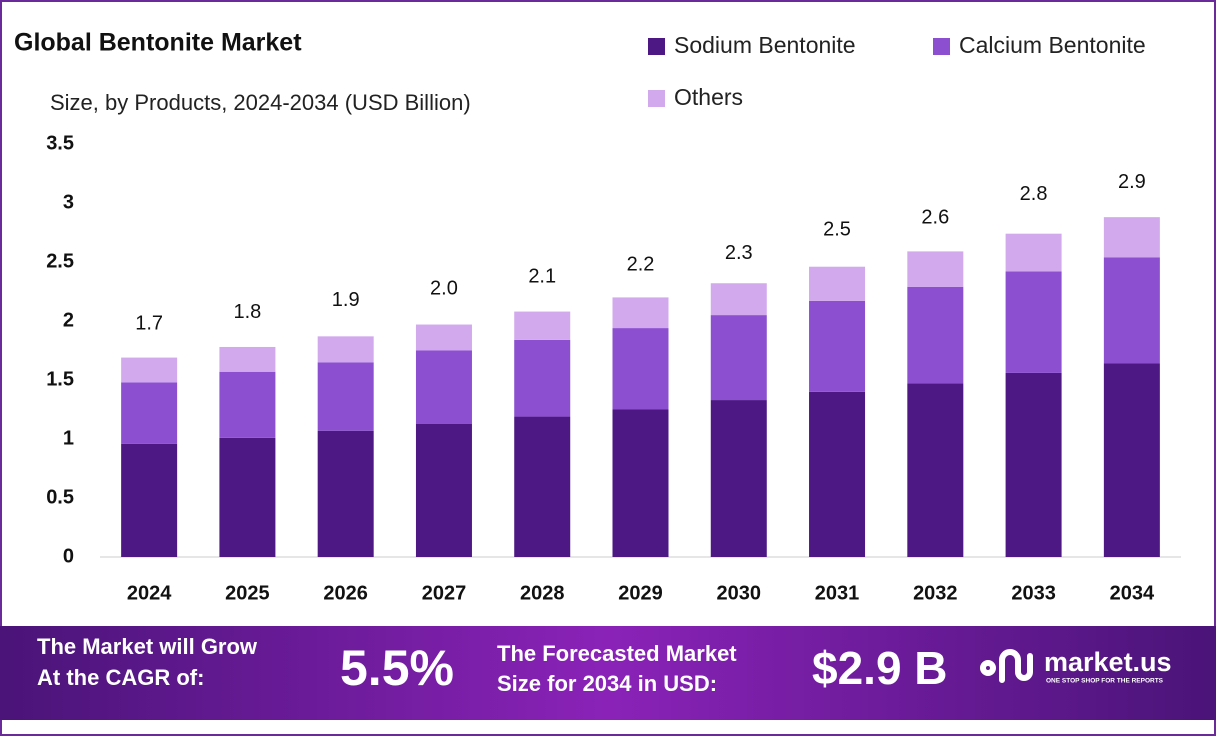 This screenshot has height=736, width=1216. Describe the element at coordinates (120, 677) in the screenshot. I see `footer-text: At the CAGR of:` at that location.